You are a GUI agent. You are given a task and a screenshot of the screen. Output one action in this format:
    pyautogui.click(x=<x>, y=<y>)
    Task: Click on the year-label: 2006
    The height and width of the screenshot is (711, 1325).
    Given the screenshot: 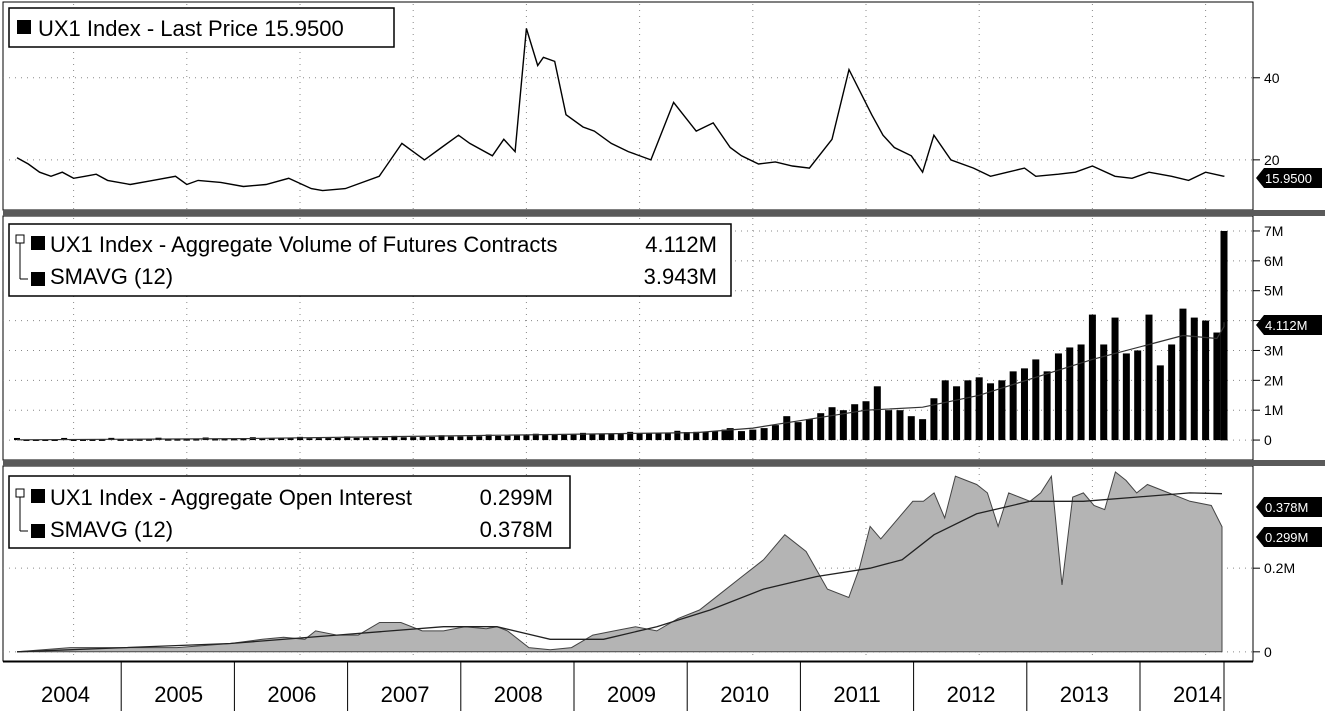 What is the action you would take?
    pyautogui.click(x=291, y=694)
    